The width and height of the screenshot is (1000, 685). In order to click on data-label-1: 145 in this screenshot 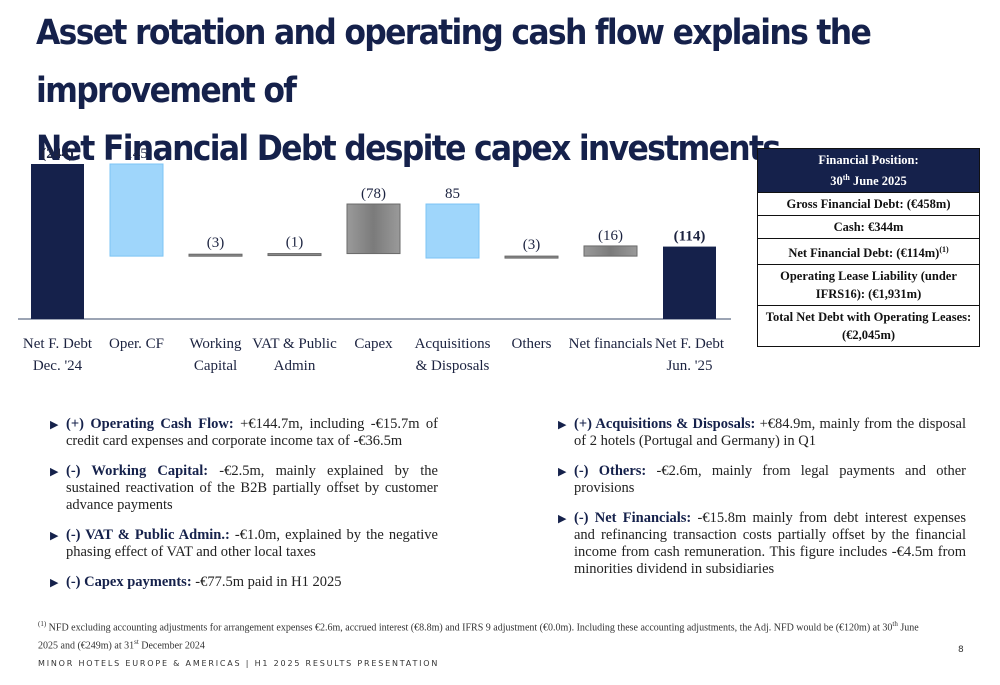, I will do `click(136, 154)`.